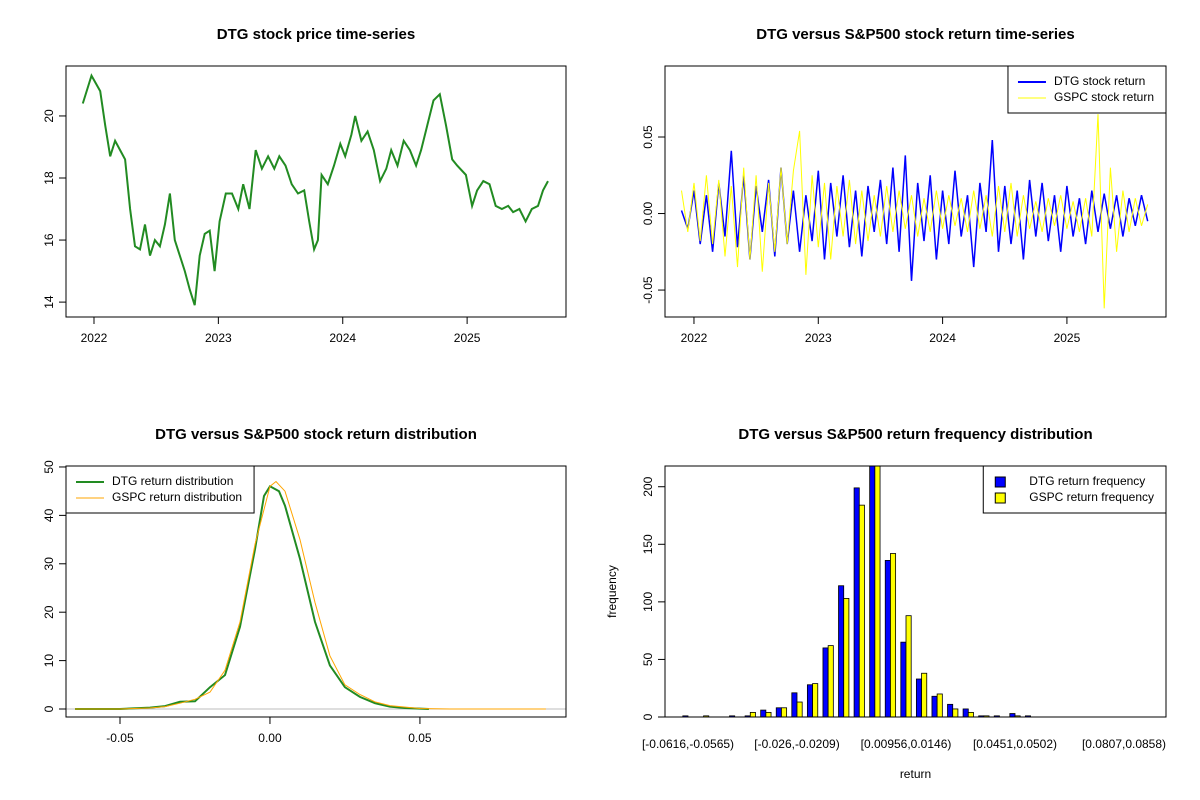 The height and width of the screenshot is (800, 1200). What do you see at coordinates (915, 774) in the screenshot?
I see `x-axis-label: return` at bounding box center [915, 774].